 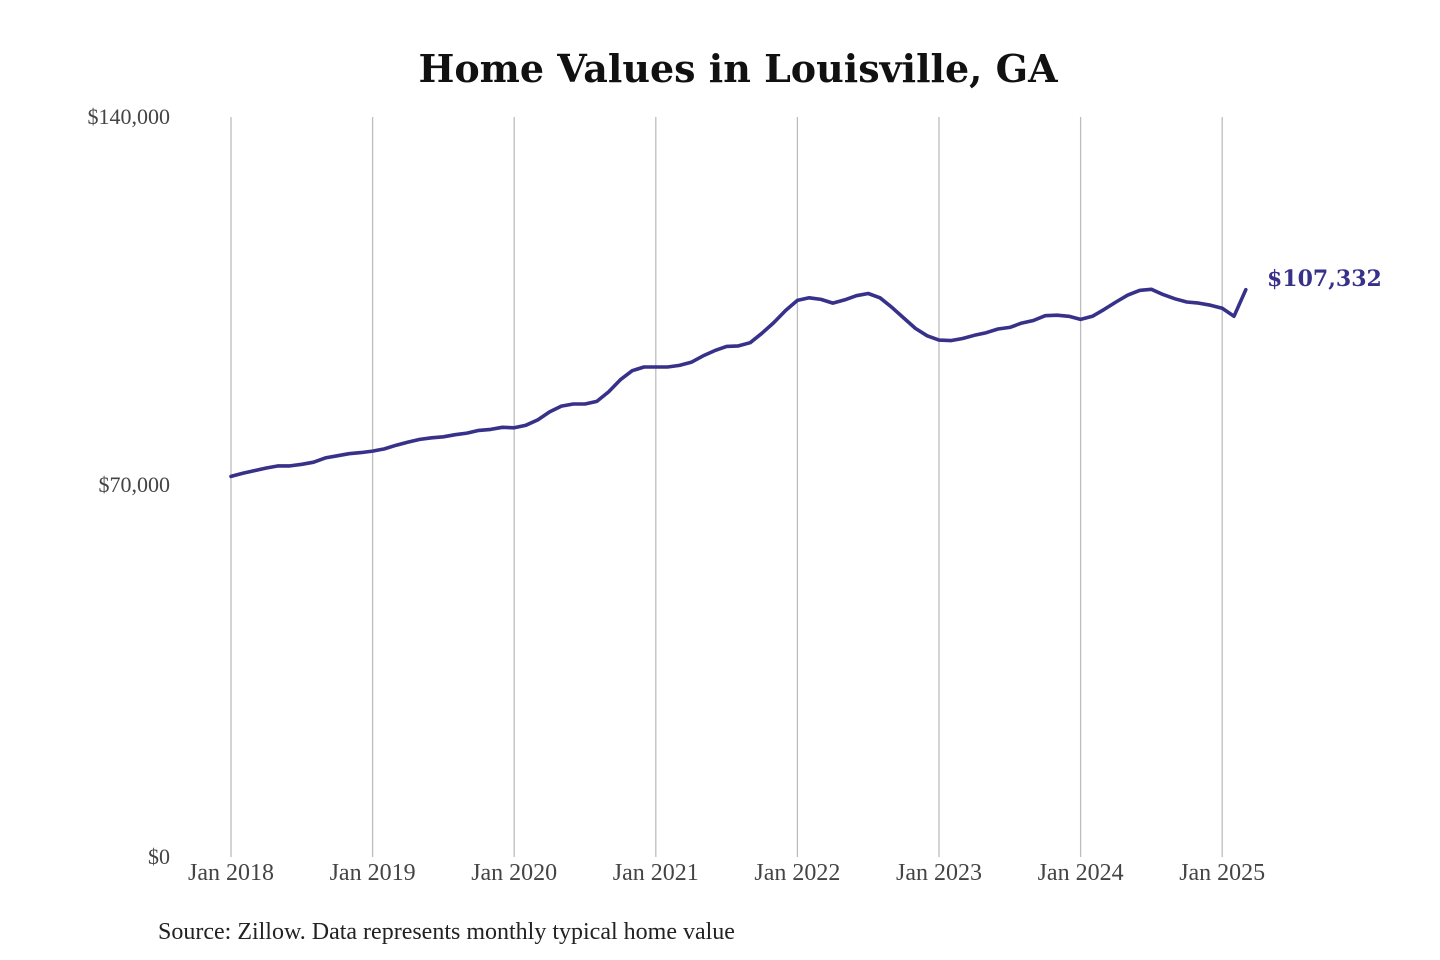 I want to click on chart-title: Home Values in Louisville, GA, so click(x=738, y=68).